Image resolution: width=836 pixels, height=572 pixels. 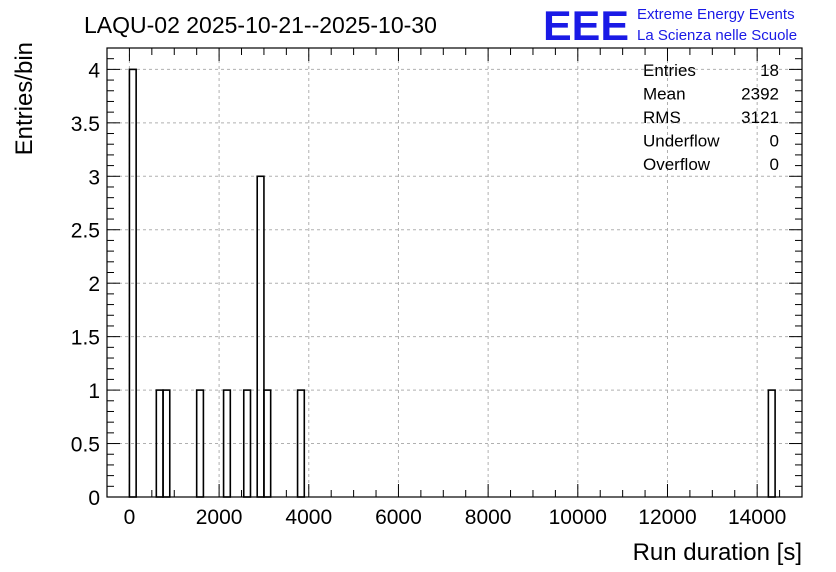 What do you see at coordinates (717, 35) in the screenshot?
I see `eee-logo-line2: La Scienza nelle Scuole` at bounding box center [717, 35].